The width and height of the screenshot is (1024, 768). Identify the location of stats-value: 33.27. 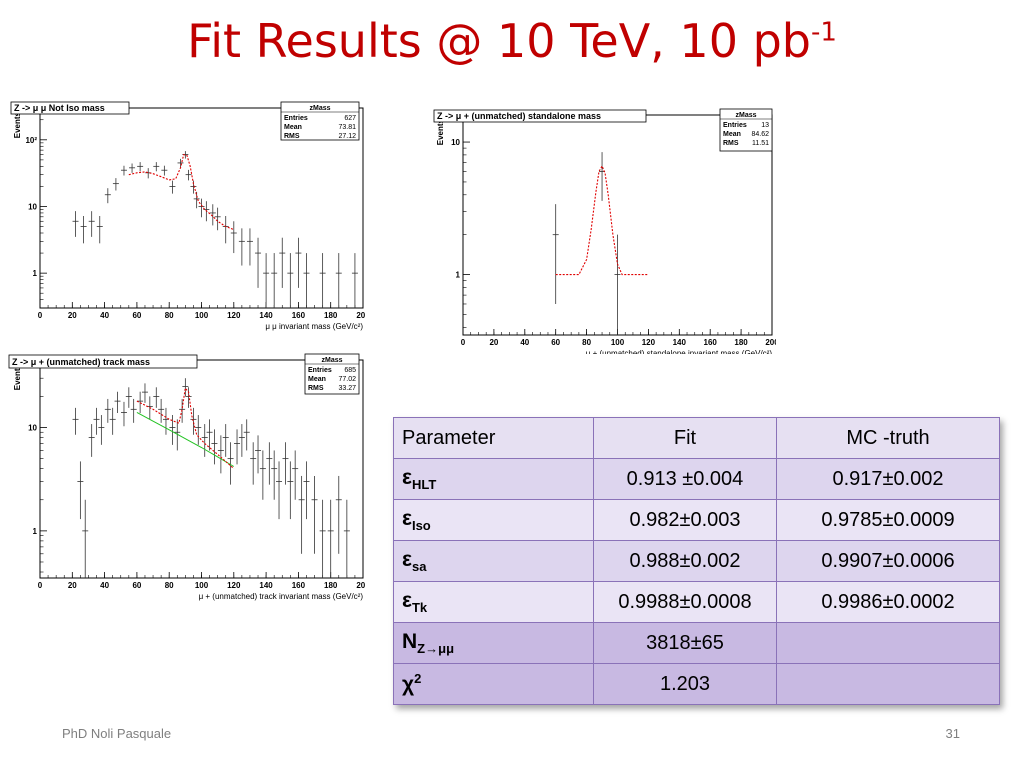
(347, 388).